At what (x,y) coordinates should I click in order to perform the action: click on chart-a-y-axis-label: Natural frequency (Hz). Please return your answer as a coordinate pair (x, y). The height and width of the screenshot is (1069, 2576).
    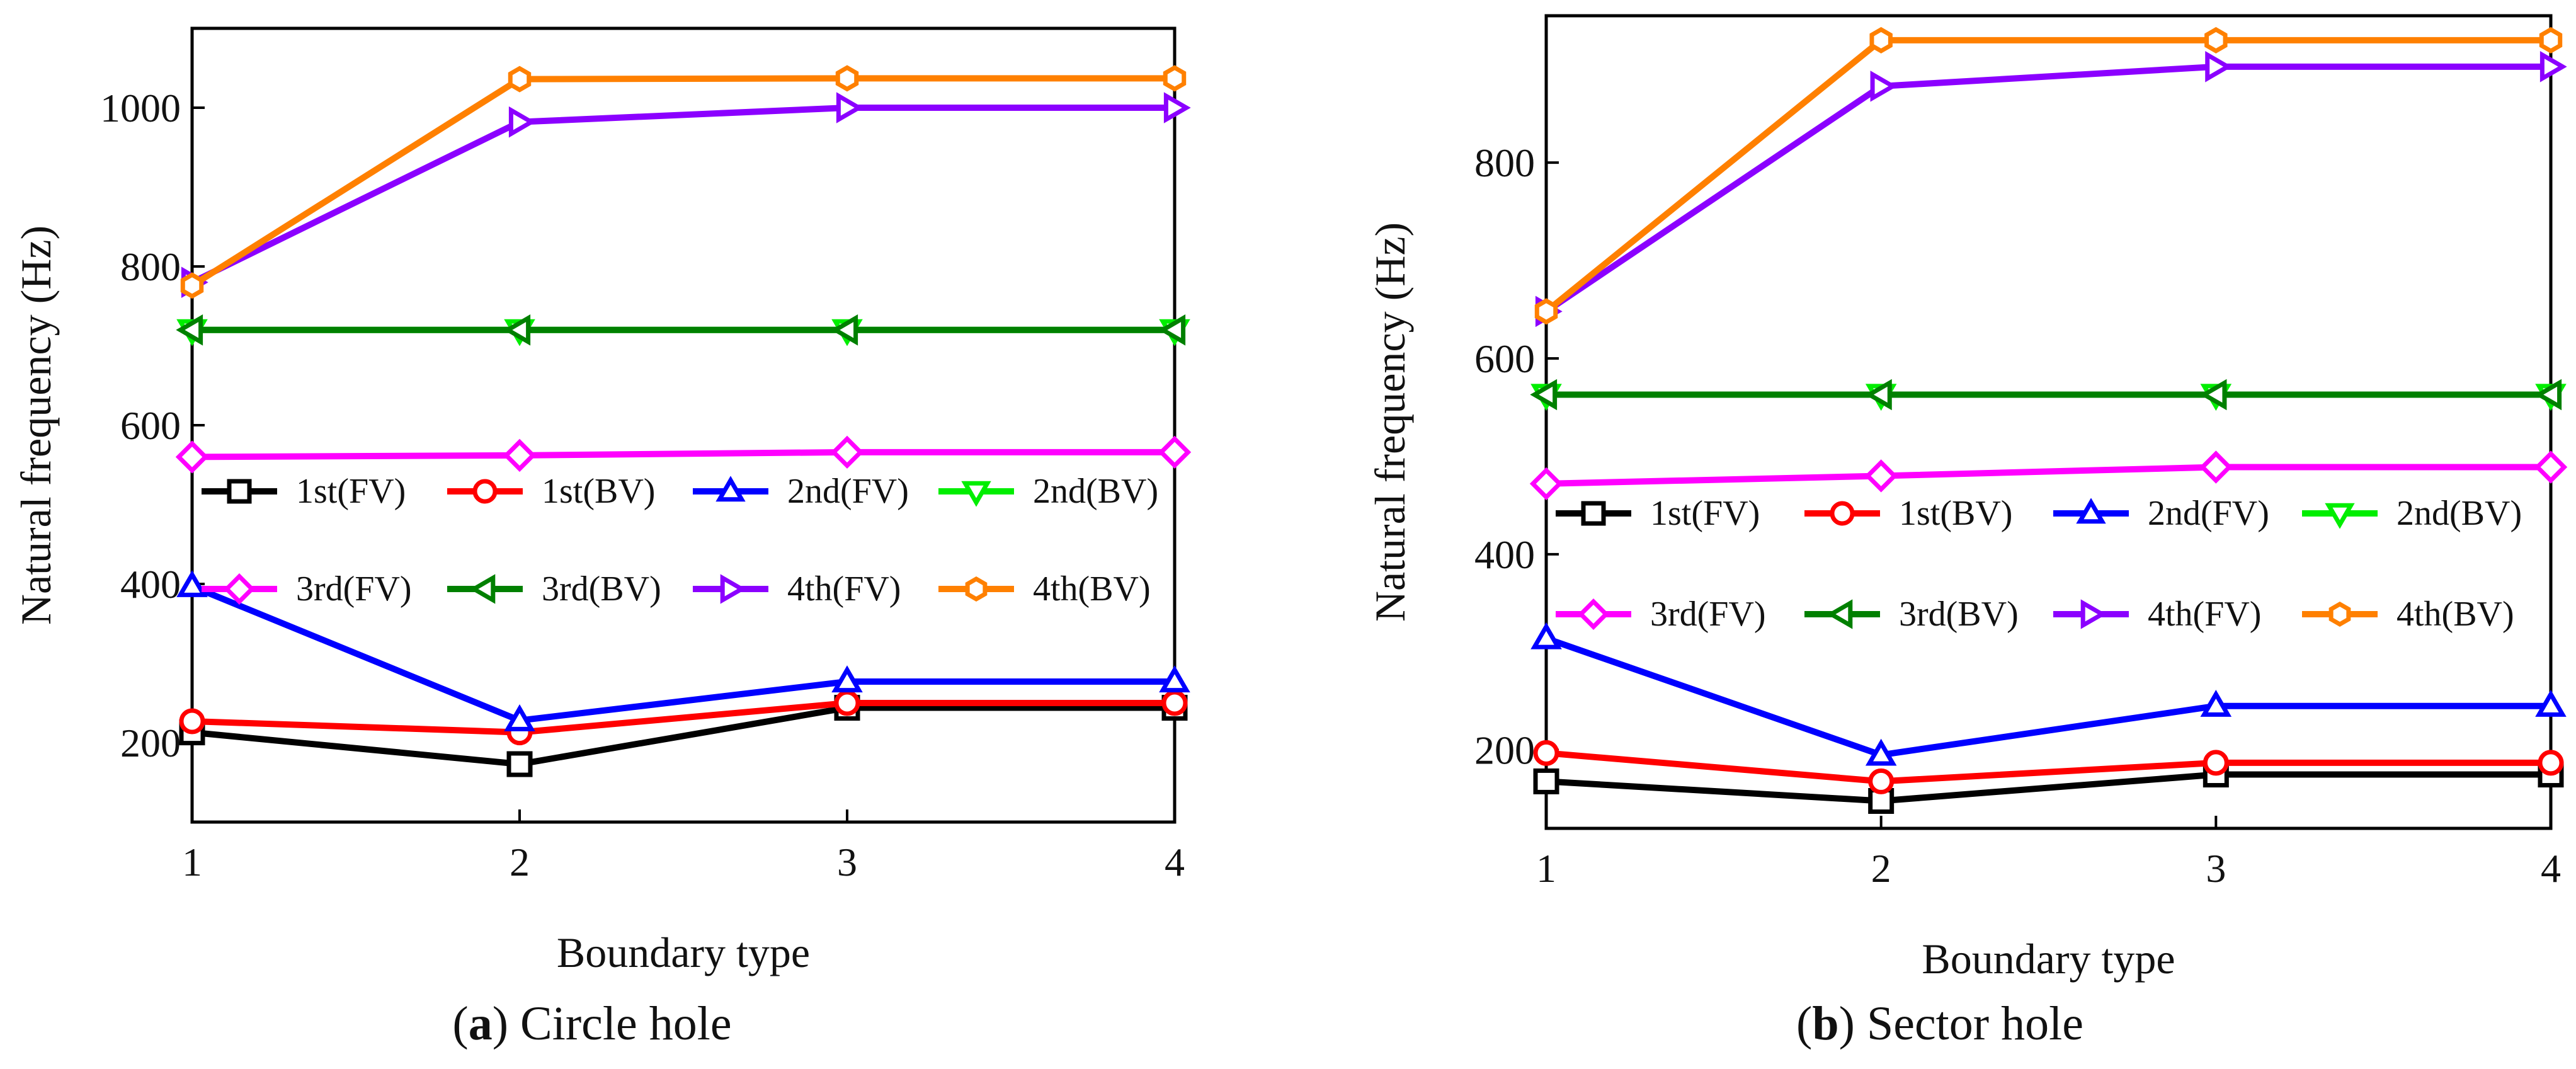
    Looking at the image, I should click on (36, 425).